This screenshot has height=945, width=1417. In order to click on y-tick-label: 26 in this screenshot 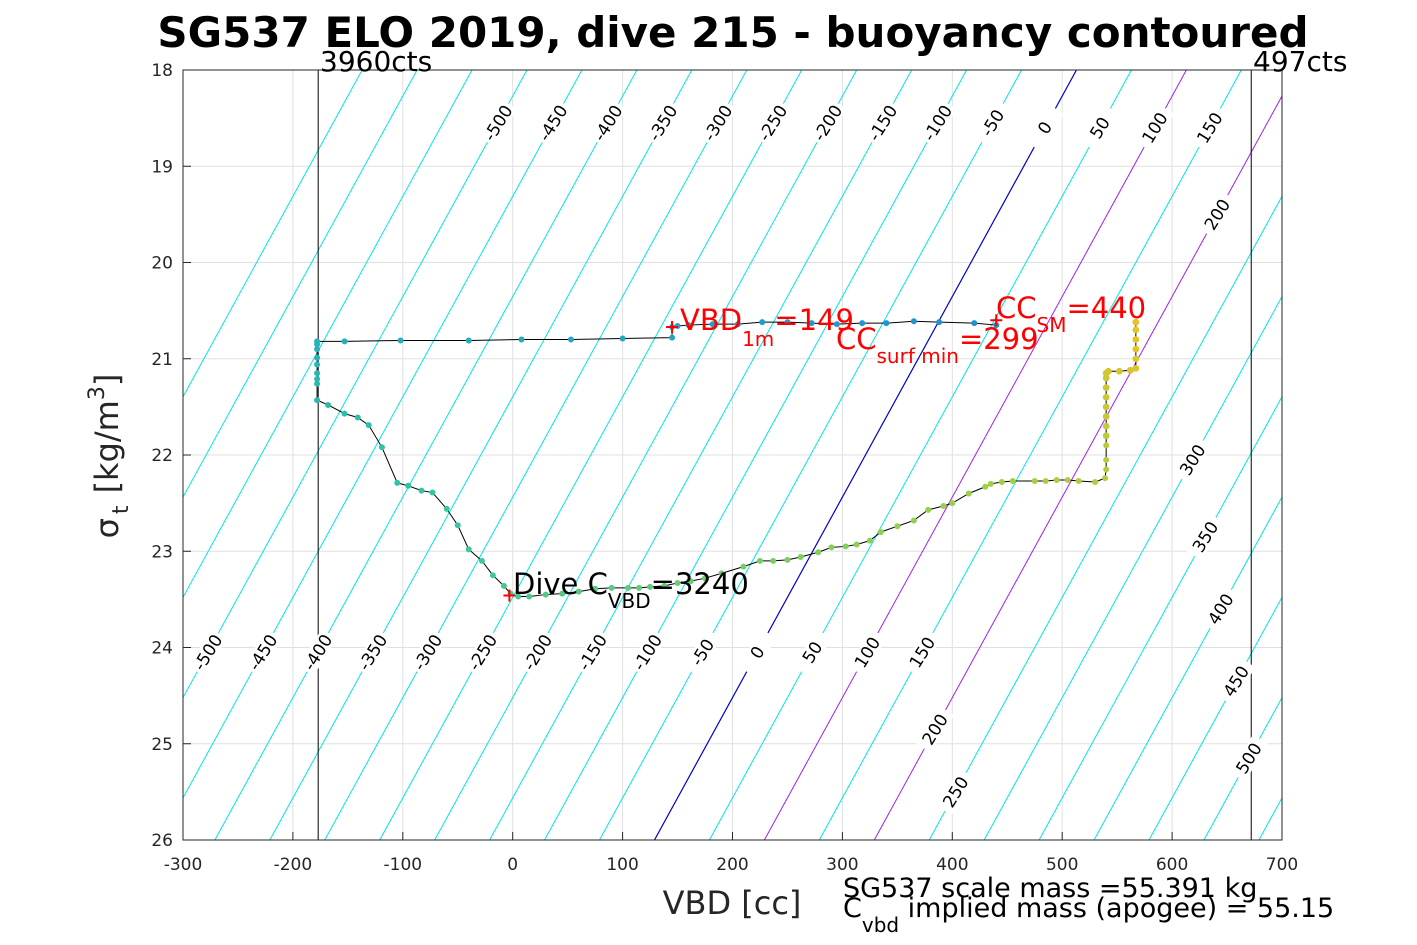, I will do `click(162, 841)`.